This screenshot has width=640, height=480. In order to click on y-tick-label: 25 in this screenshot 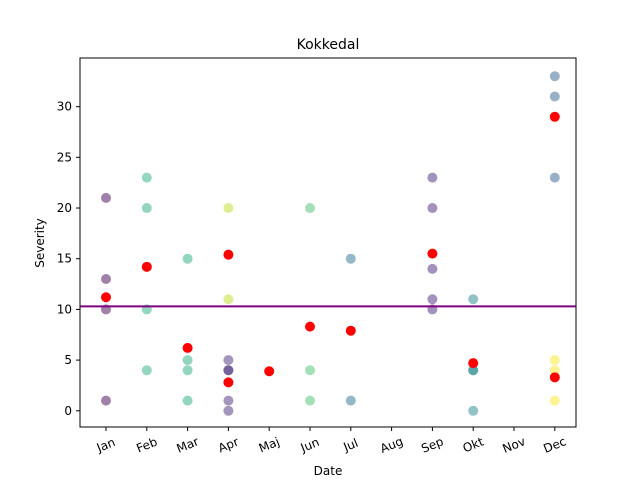, I will do `click(64, 157)`.